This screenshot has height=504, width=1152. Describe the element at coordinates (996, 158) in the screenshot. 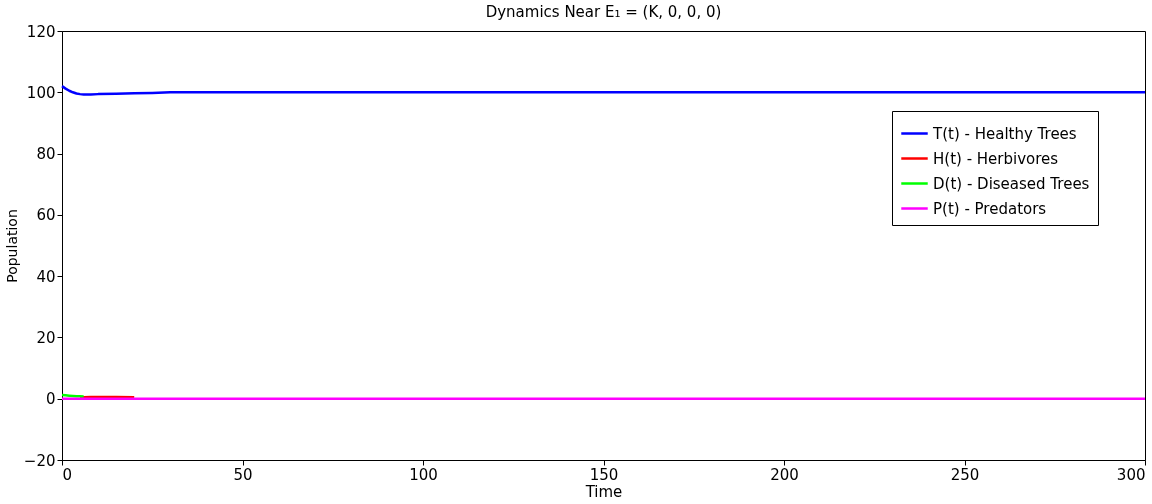

I see `legend-label: H(t) - Herbivores` at that location.